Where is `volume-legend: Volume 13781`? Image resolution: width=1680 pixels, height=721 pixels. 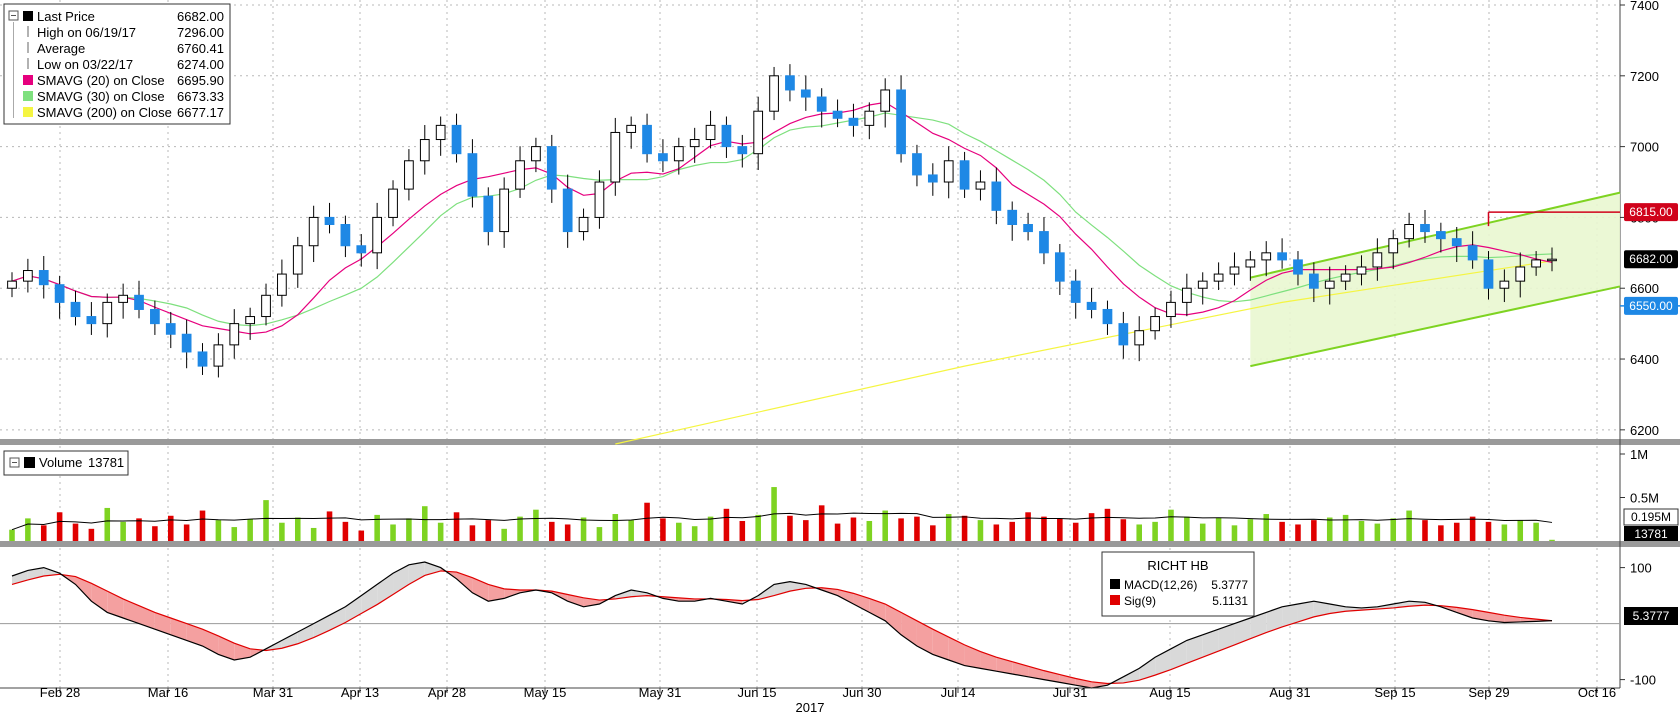
volume-legend: Volume 13781 is located at coordinates (66, 463).